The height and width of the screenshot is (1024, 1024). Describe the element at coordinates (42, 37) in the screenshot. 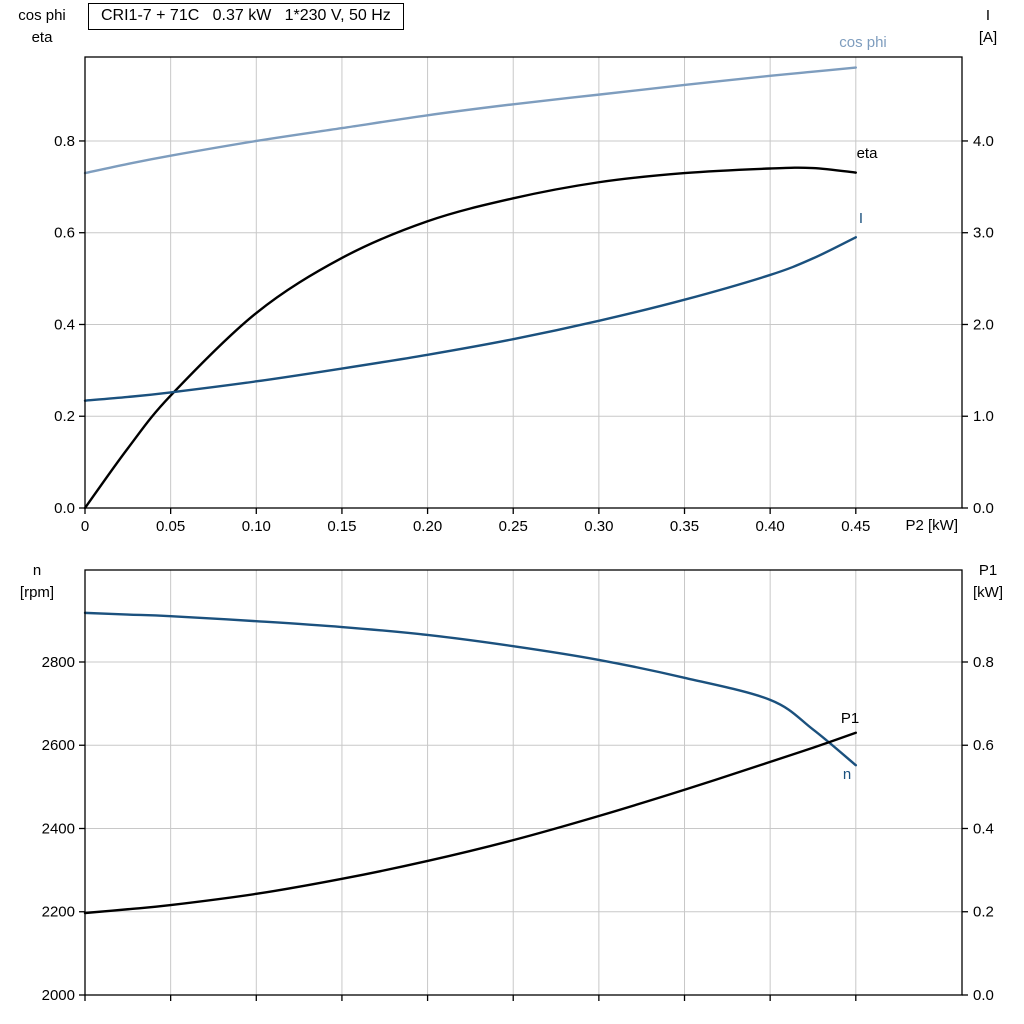

I see `axis-label-line: eta` at that location.